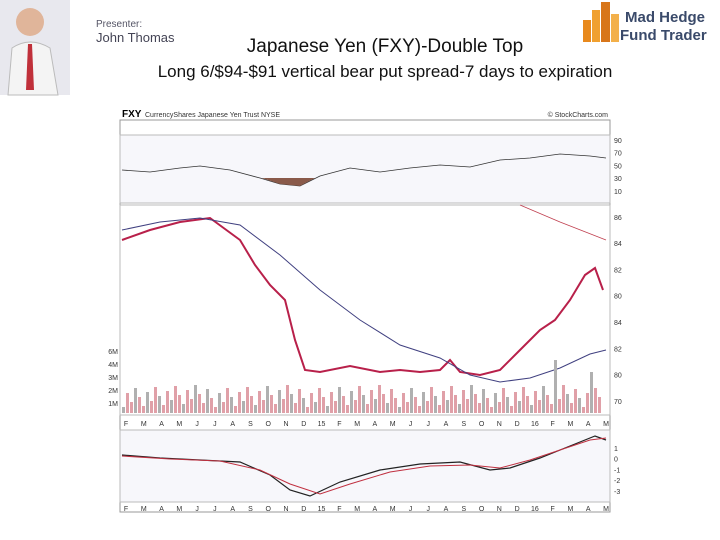  What do you see at coordinates (617, 470) in the screenshot?
I see `macd-label: -1` at bounding box center [617, 470].